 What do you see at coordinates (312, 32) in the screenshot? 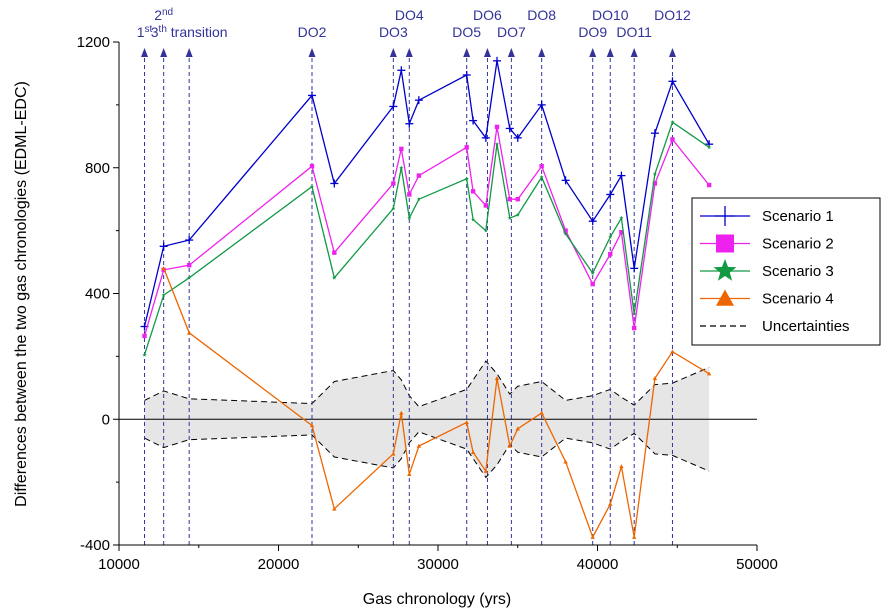
I see `transition-label: DO2` at bounding box center [312, 32].